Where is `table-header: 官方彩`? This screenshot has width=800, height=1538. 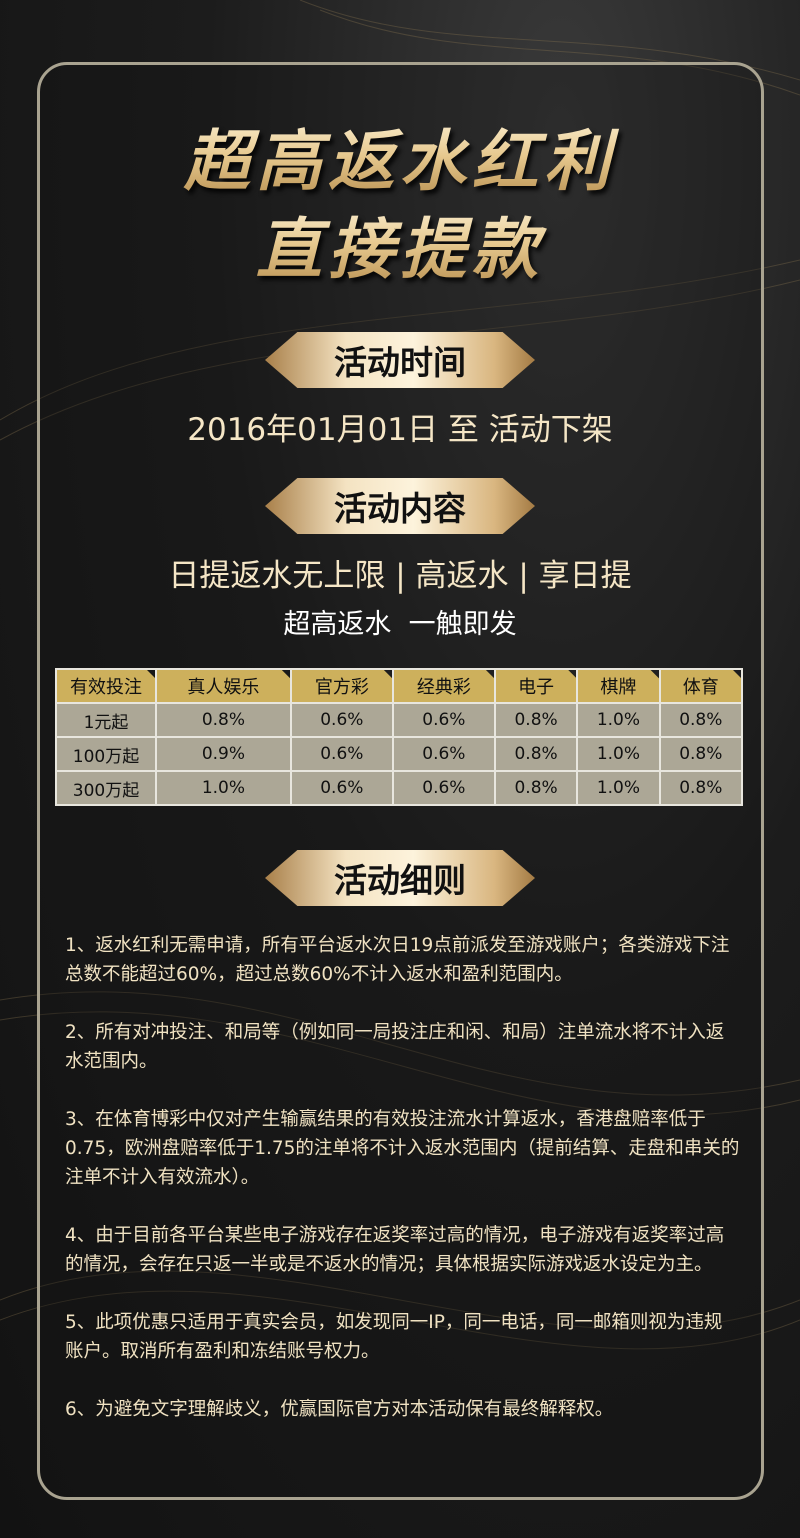 table-header: 官方彩 is located at coordinates (342, 686).